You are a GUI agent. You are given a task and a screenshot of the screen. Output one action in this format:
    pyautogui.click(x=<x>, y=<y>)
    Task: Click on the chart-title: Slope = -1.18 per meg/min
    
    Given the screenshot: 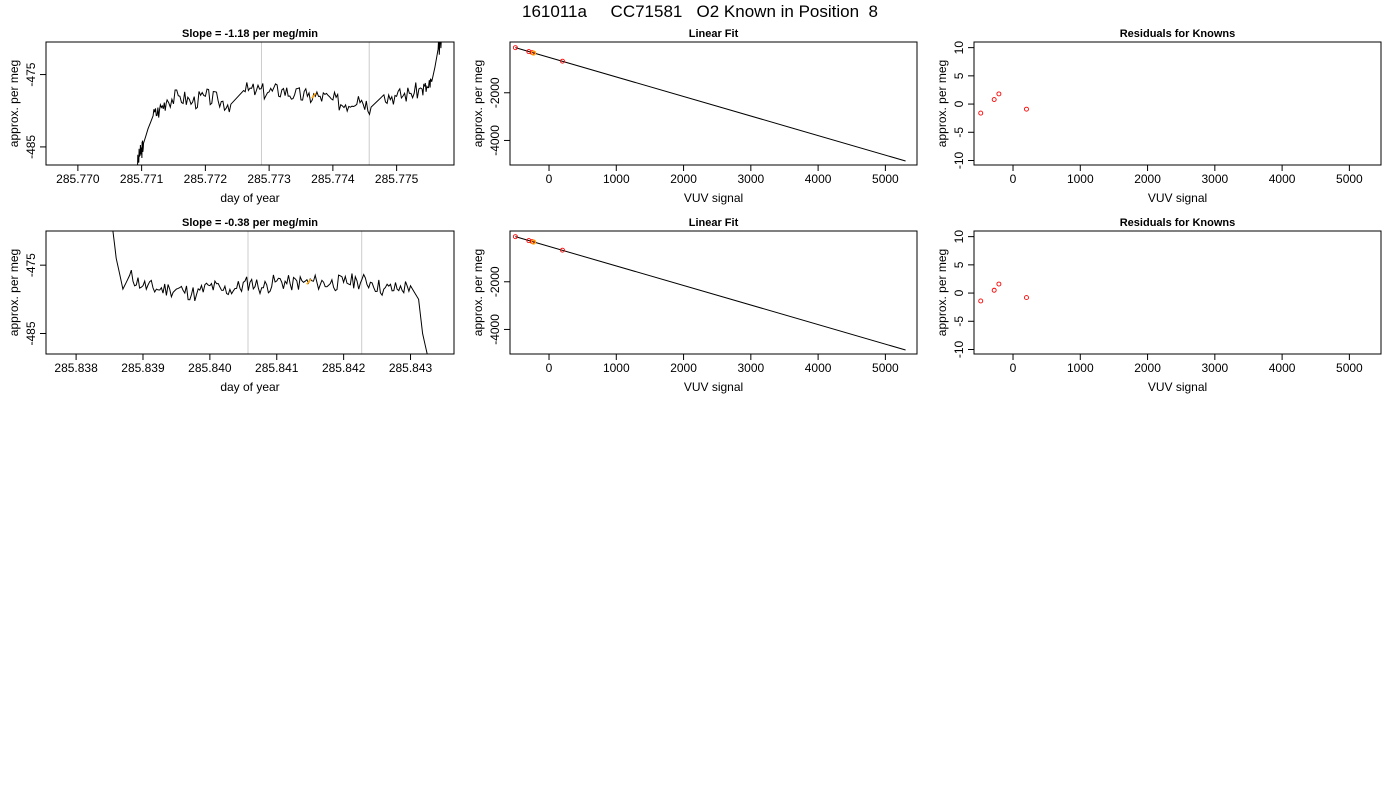 What is the action you would take?
    pyautogui.click(x=250, y=34)
    